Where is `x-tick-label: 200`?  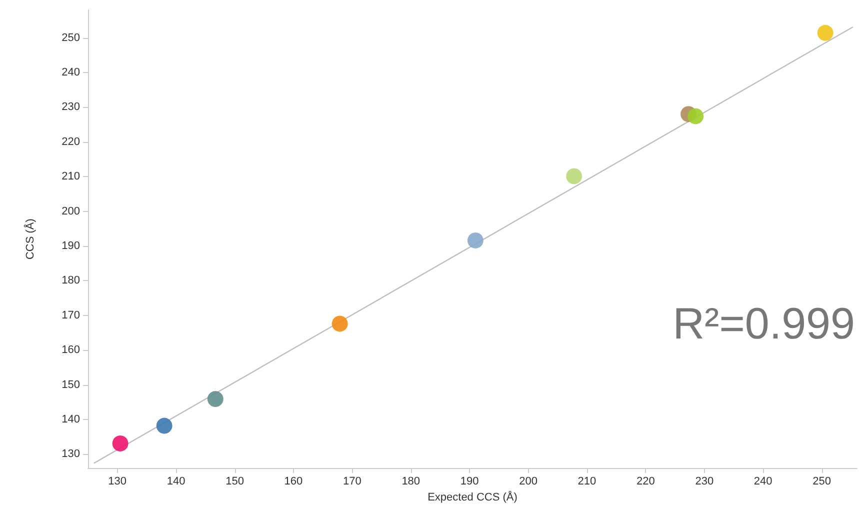 x-tick-label: 200 is located at coordinates (528, 482).